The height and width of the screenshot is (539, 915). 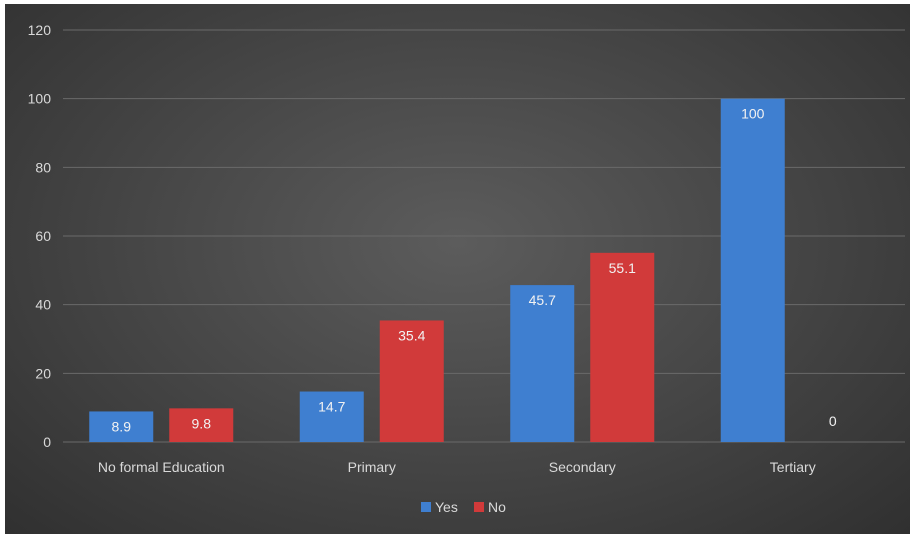 I want to click on x-tick-label: No formal Education, so click(x=161, y=467).